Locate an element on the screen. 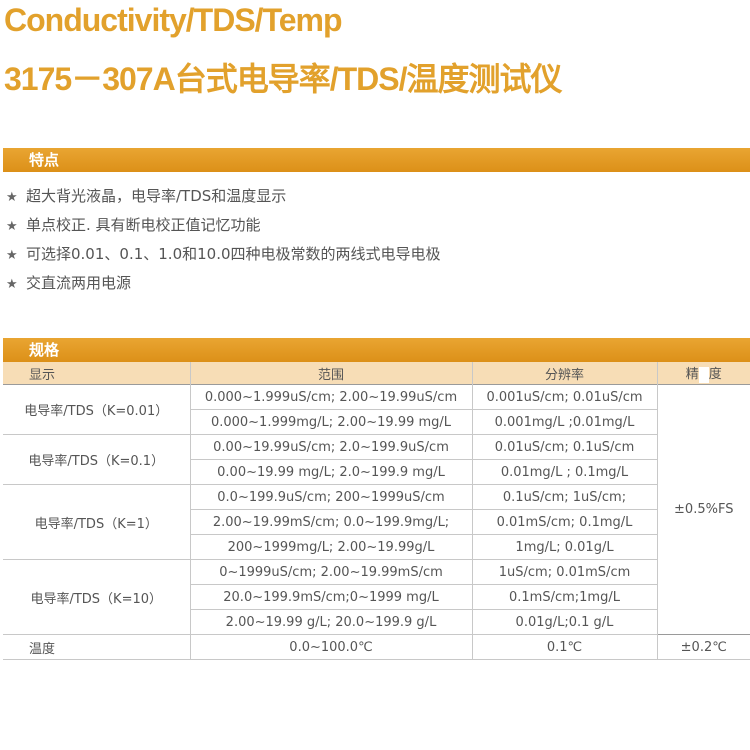 This screenshot has width=750, height=750. feature-item: ★ 单点校正. 具有断电校正值记忆功能 is located at coordinates (133, 224).